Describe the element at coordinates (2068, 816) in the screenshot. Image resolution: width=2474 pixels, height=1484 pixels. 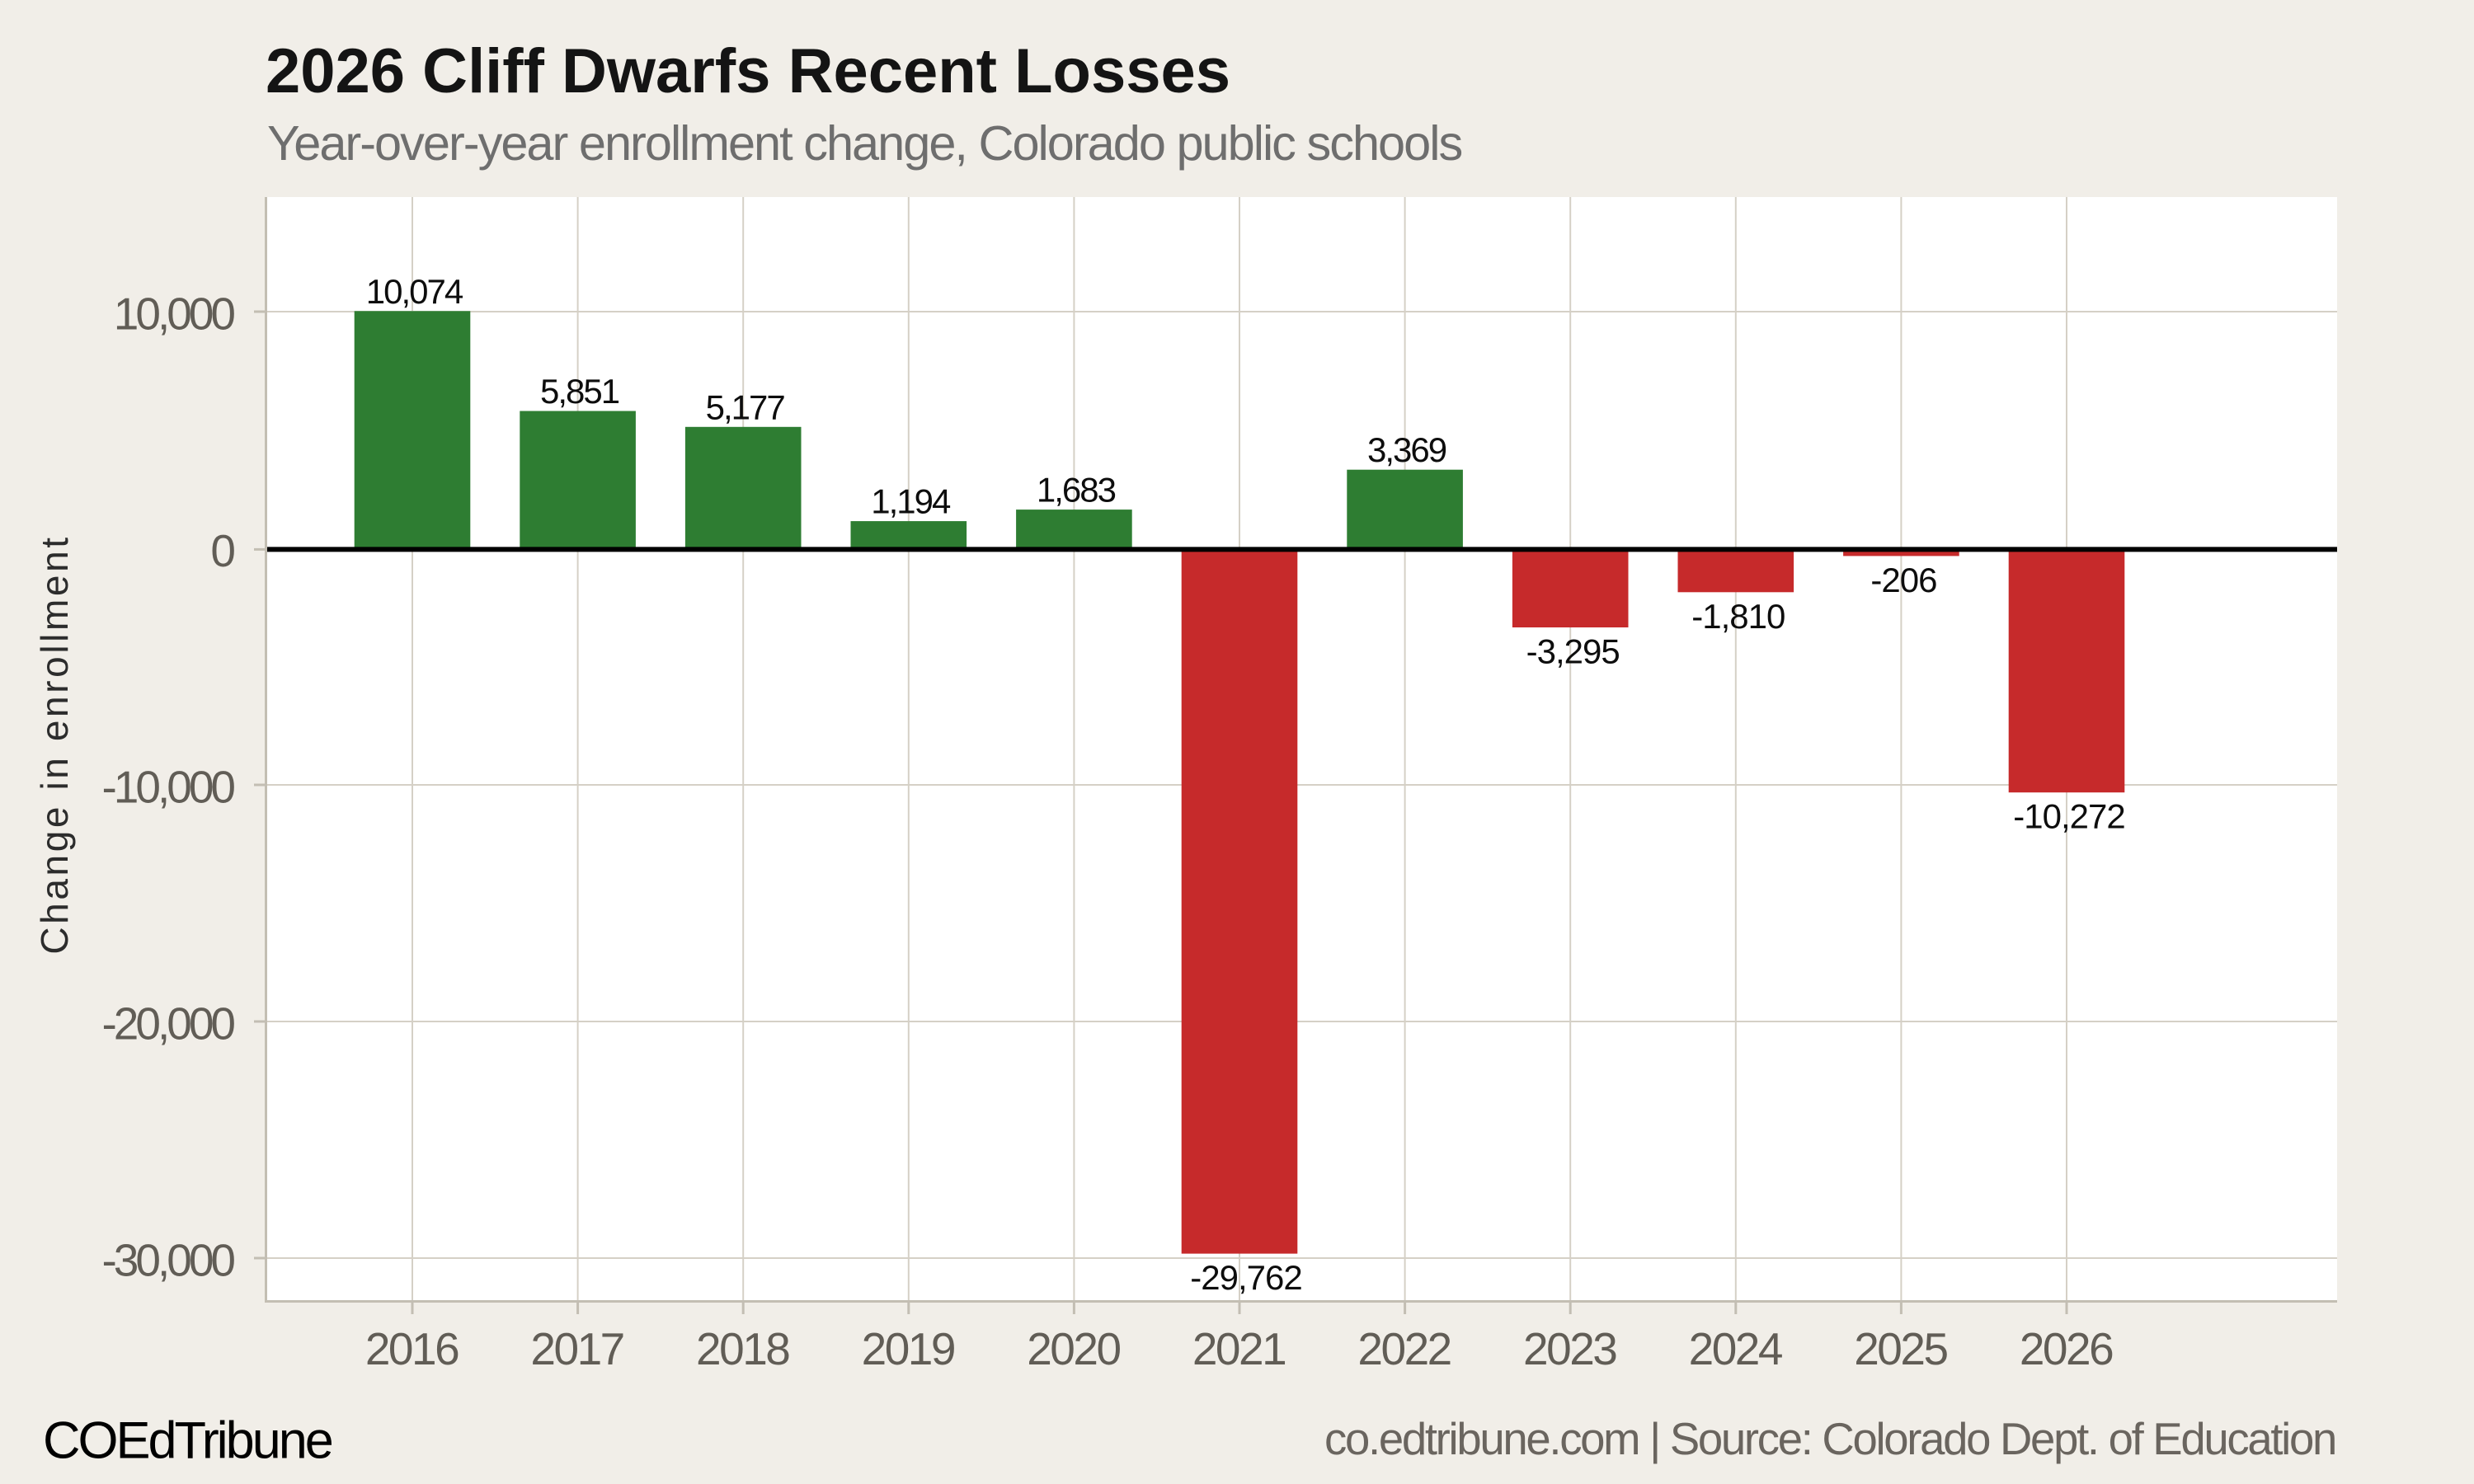
I see `svg-text: -10,272` at that location.